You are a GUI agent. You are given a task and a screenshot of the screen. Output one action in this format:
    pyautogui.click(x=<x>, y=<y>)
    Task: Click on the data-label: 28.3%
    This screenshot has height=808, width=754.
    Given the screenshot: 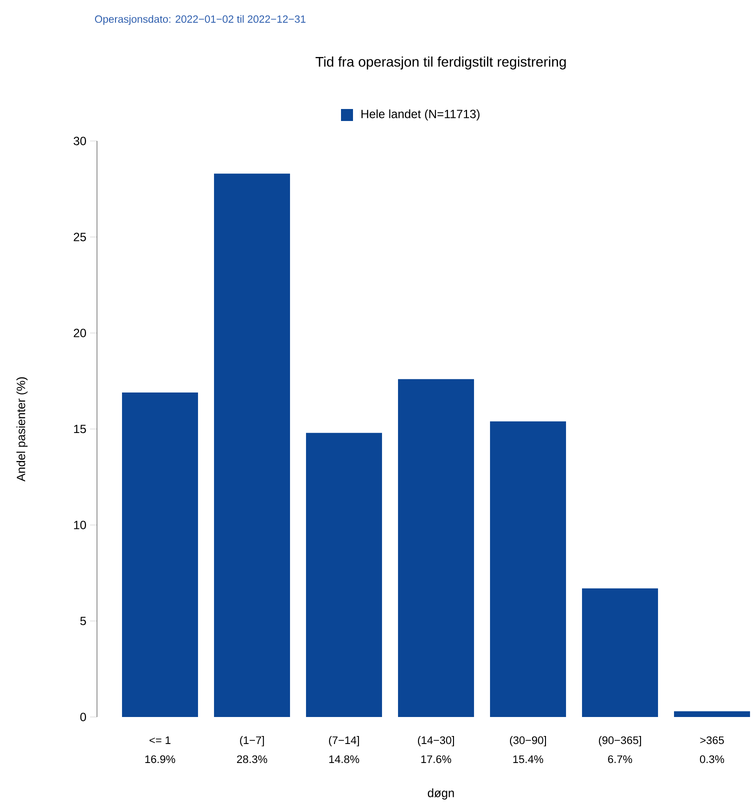 What is the action you would take?
    pyautogui.click(x=252, y=759)
    